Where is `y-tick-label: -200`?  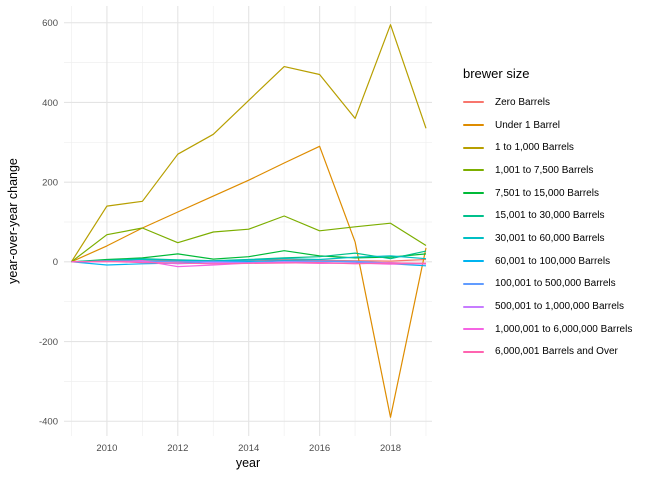
y-tick-label: -200 is located at coordinates (48, 342).